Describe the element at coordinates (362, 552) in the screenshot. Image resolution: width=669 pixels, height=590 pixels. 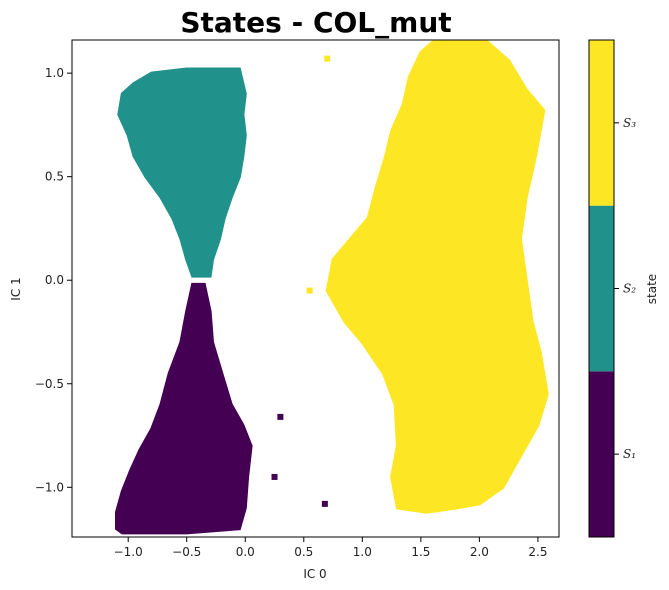
I see `x-tick-label: 1.0` at that location.